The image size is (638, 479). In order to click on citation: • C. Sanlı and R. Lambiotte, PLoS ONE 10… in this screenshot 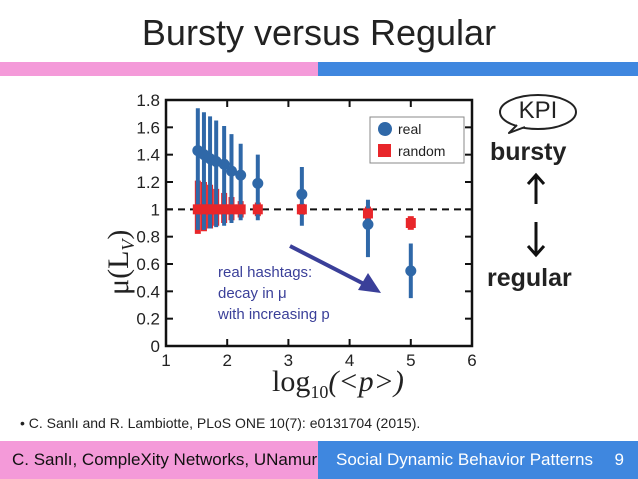, I will do `click(220, 423)`.